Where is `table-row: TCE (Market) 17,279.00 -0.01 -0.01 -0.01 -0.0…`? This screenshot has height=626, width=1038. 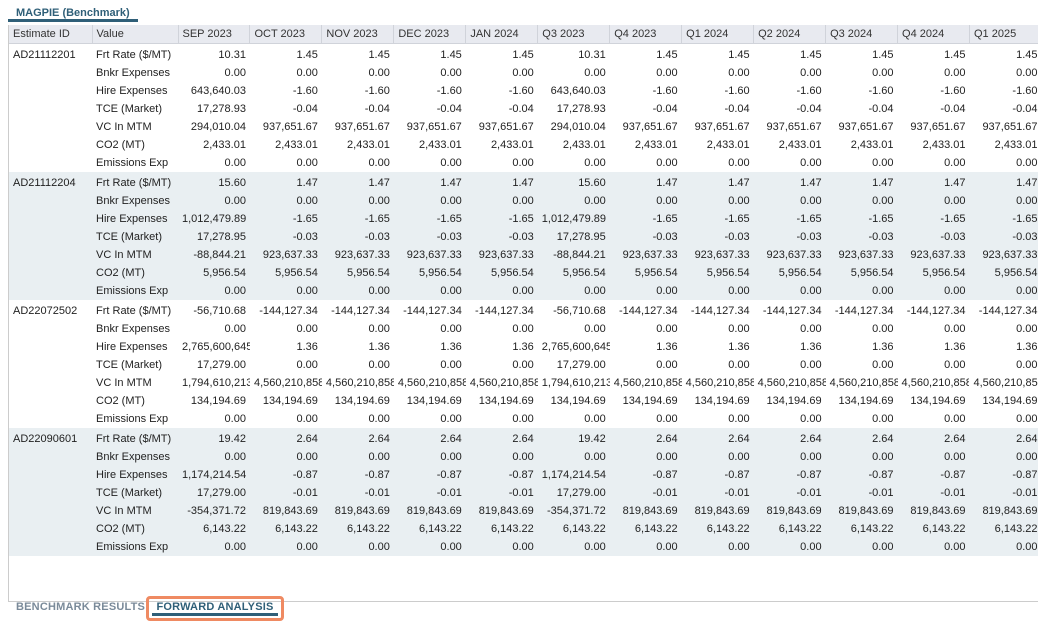
table-row: TCE (Market) 17,279.00 -0.01 -0.01 -0.01 -0.0… is located at coordinates (523, 493).